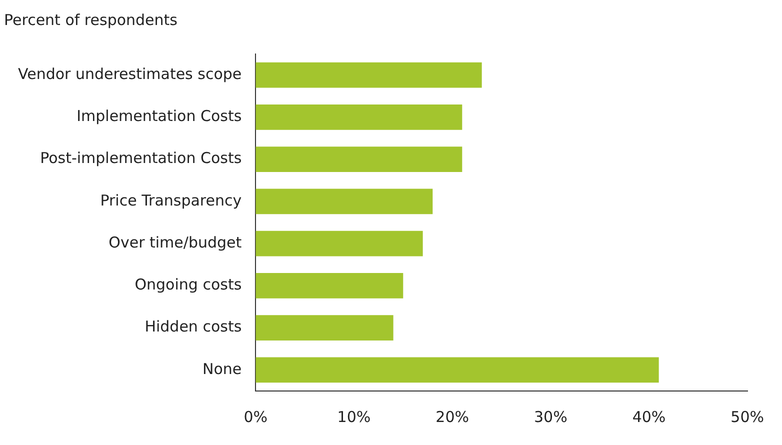 This screenshot has width=782, height=445. I want to click on y-tick-label: Vendor underestimates scope, so click(130, 73).